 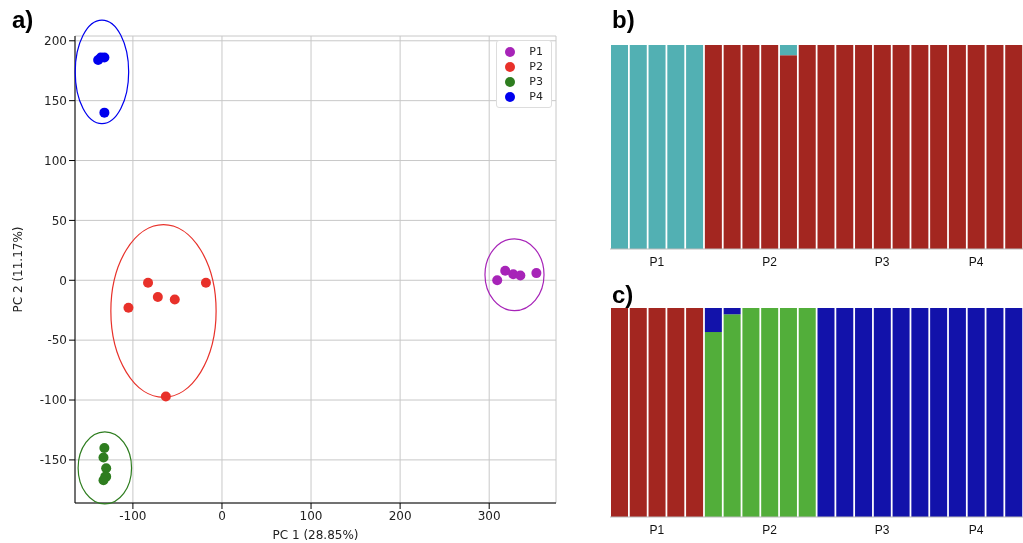 What do you see at coordinates (623, 295) in the screenshot?
I see `chart-title: c)` at bounding box center [623, 295].